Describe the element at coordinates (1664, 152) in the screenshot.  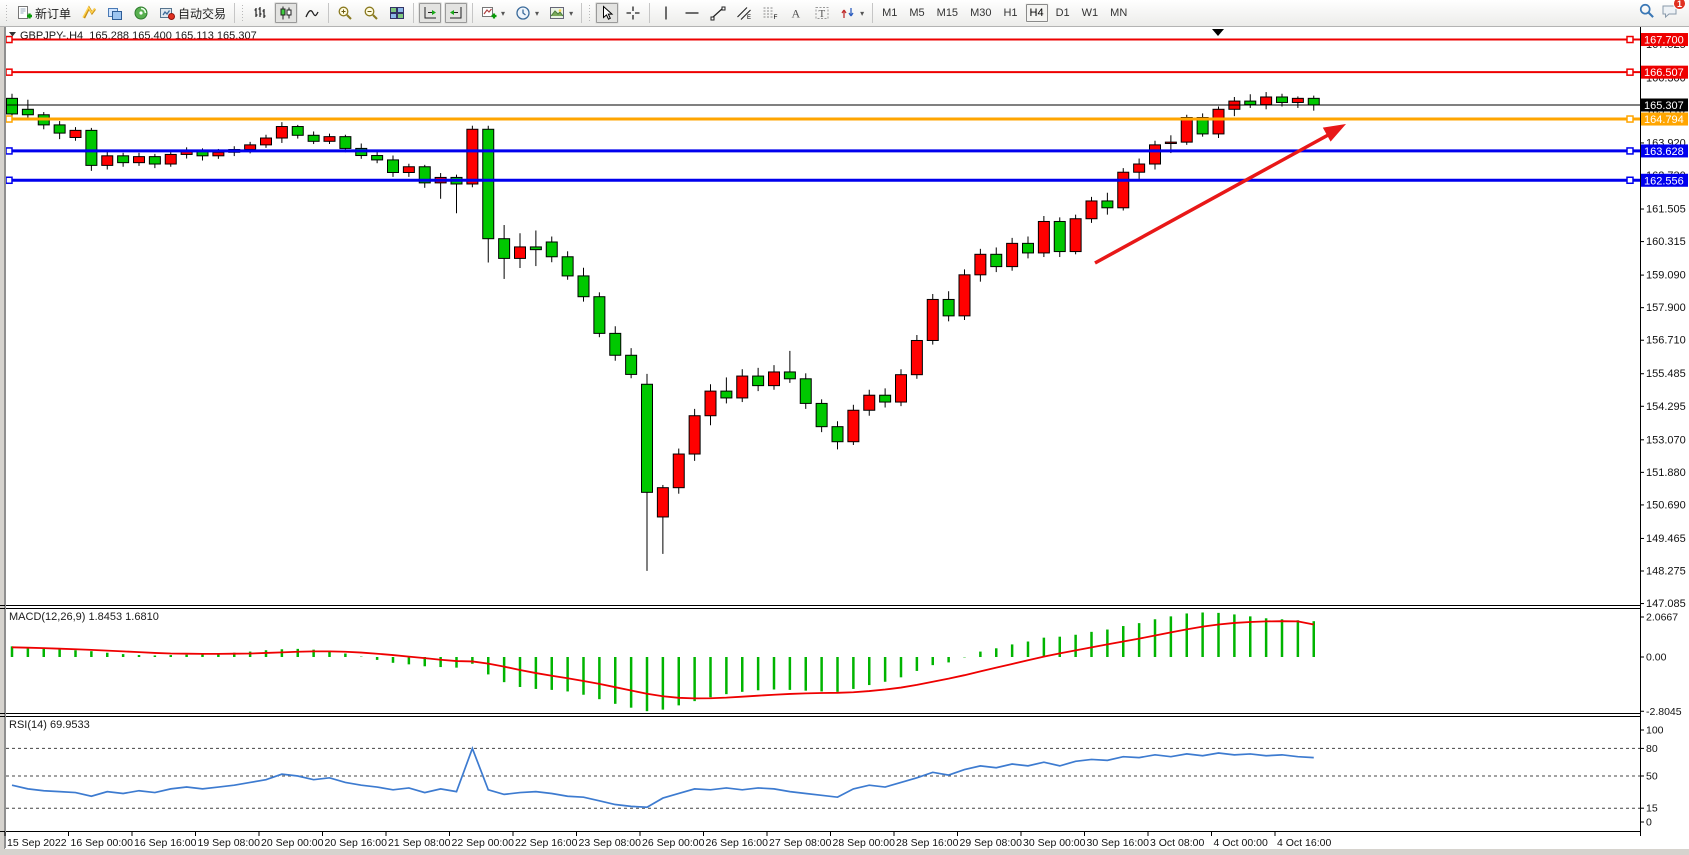
I see `price-label: 163.628` at that location.